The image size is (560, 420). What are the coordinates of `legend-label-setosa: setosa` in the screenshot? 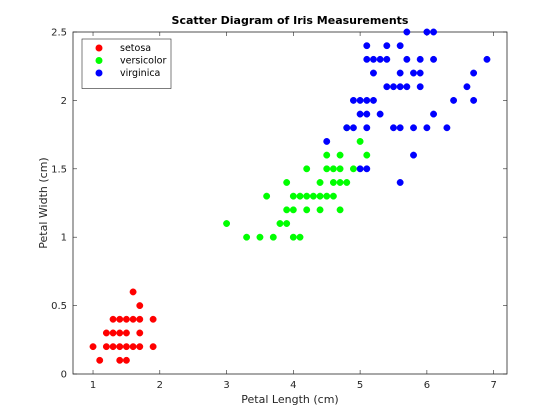 It's located at (135, 48).